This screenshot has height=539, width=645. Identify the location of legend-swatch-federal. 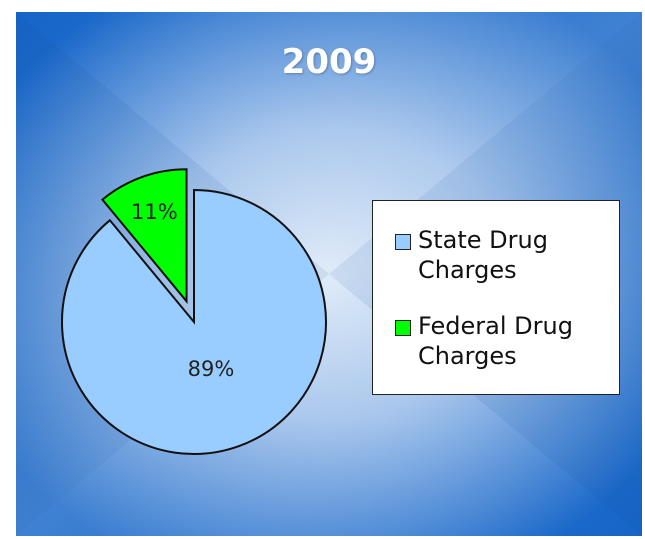
(403, 328).